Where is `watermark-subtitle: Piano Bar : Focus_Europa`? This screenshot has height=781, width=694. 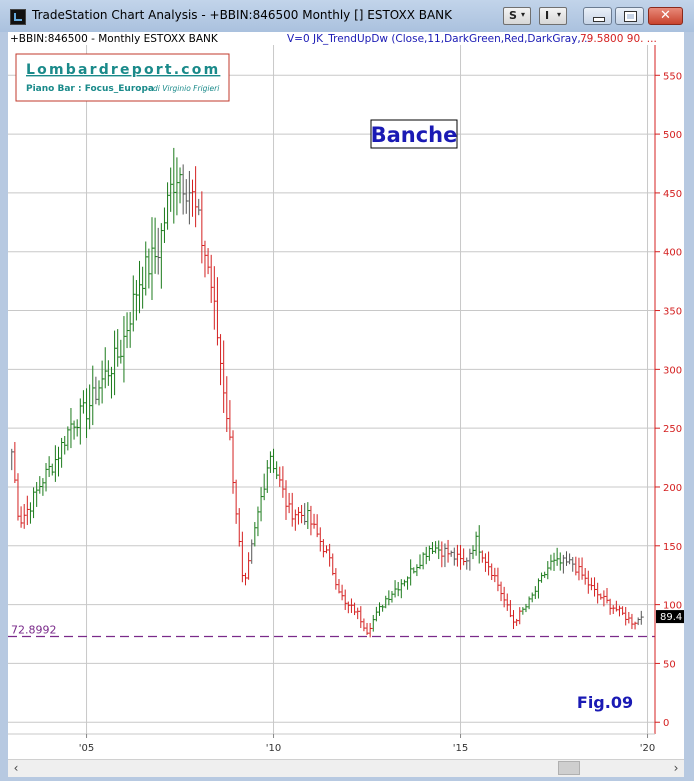 watermark-subtitle: Piano Bar : Focus_Europa is located at coordinates (90, 89).